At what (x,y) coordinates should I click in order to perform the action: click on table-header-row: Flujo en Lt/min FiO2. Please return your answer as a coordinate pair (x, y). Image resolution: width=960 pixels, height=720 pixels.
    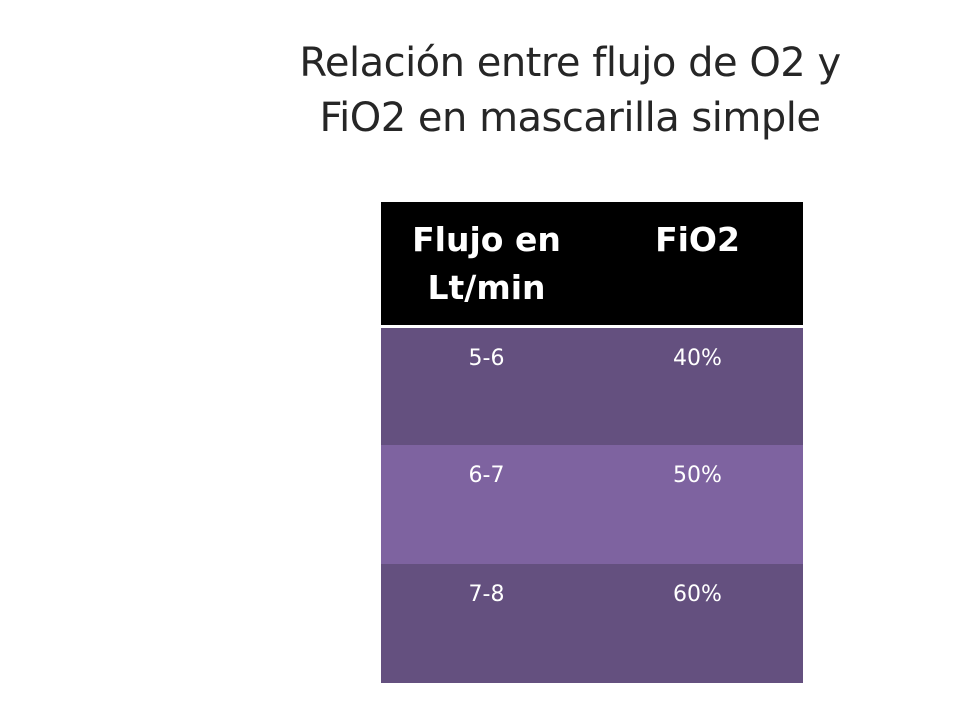
    Looking at the image, I should click on (592, 265).